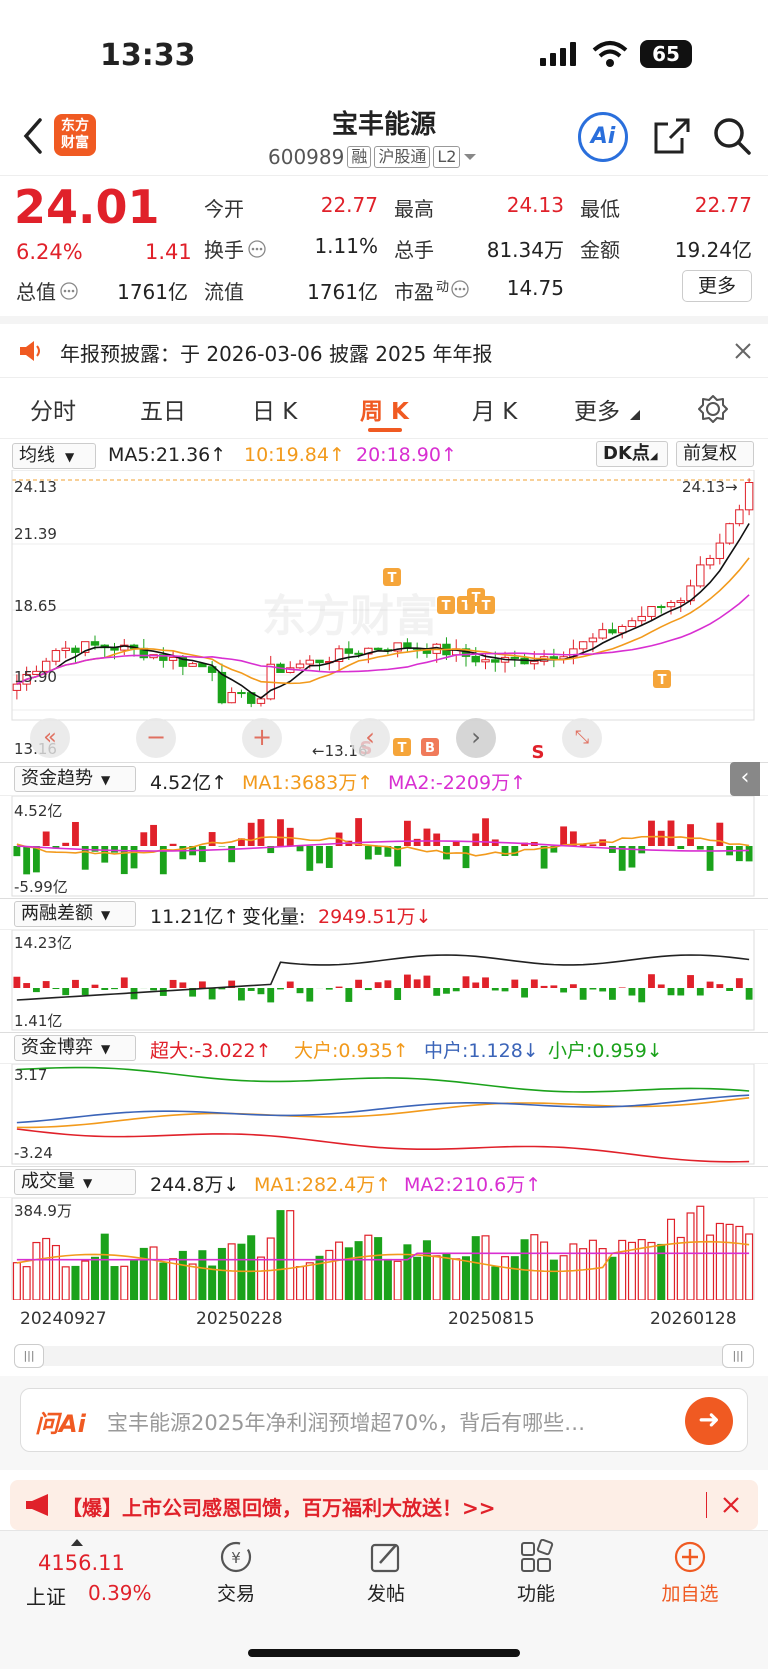  What do you see at coordinates (717, 286) in the screenshot?
I see `more-button: 更多` at bounding box center [717, 286].